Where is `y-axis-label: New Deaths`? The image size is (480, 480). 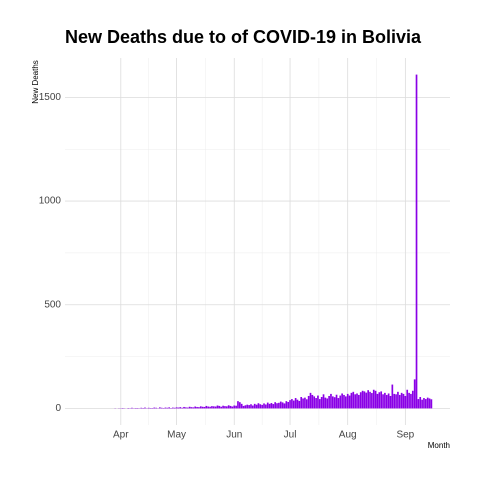 y-axis-label: New Deaths is located at coordinates (35, 82).